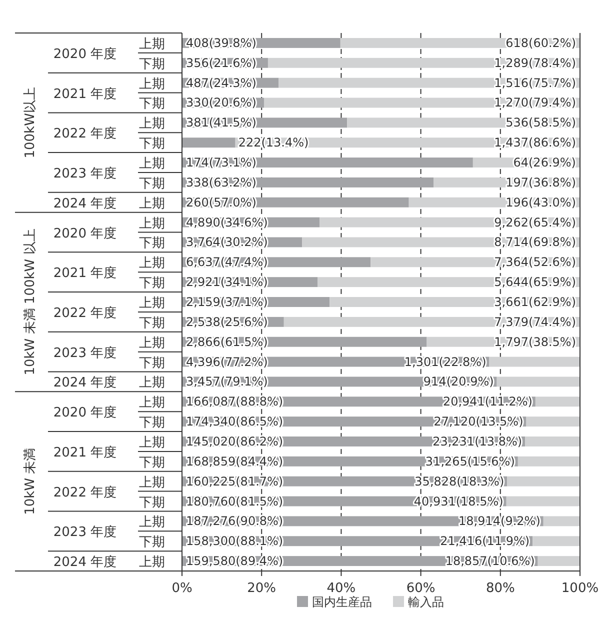  Describe the element at coordinates (535, 83) in the screenshot. I see `data-label: 1,516(75.7%)` at that location.